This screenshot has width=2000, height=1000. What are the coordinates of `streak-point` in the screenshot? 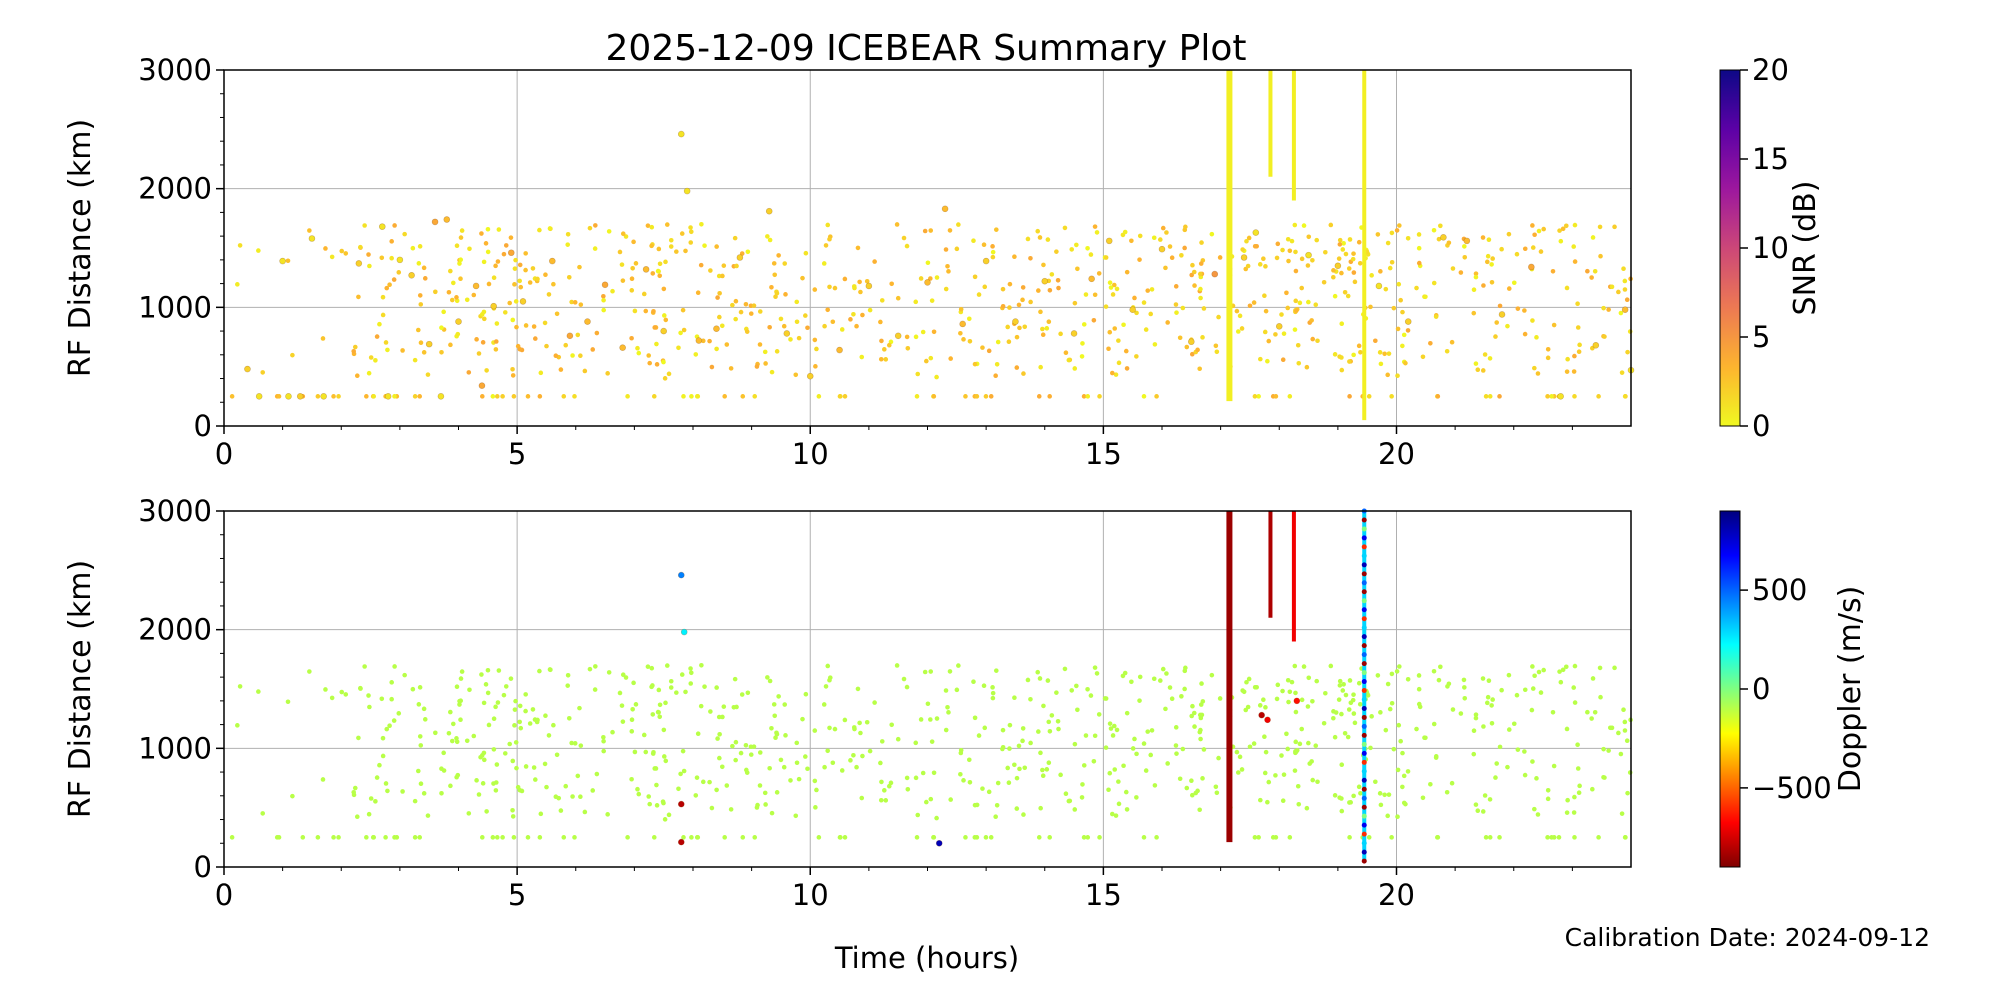 It's located at (1364, 556).